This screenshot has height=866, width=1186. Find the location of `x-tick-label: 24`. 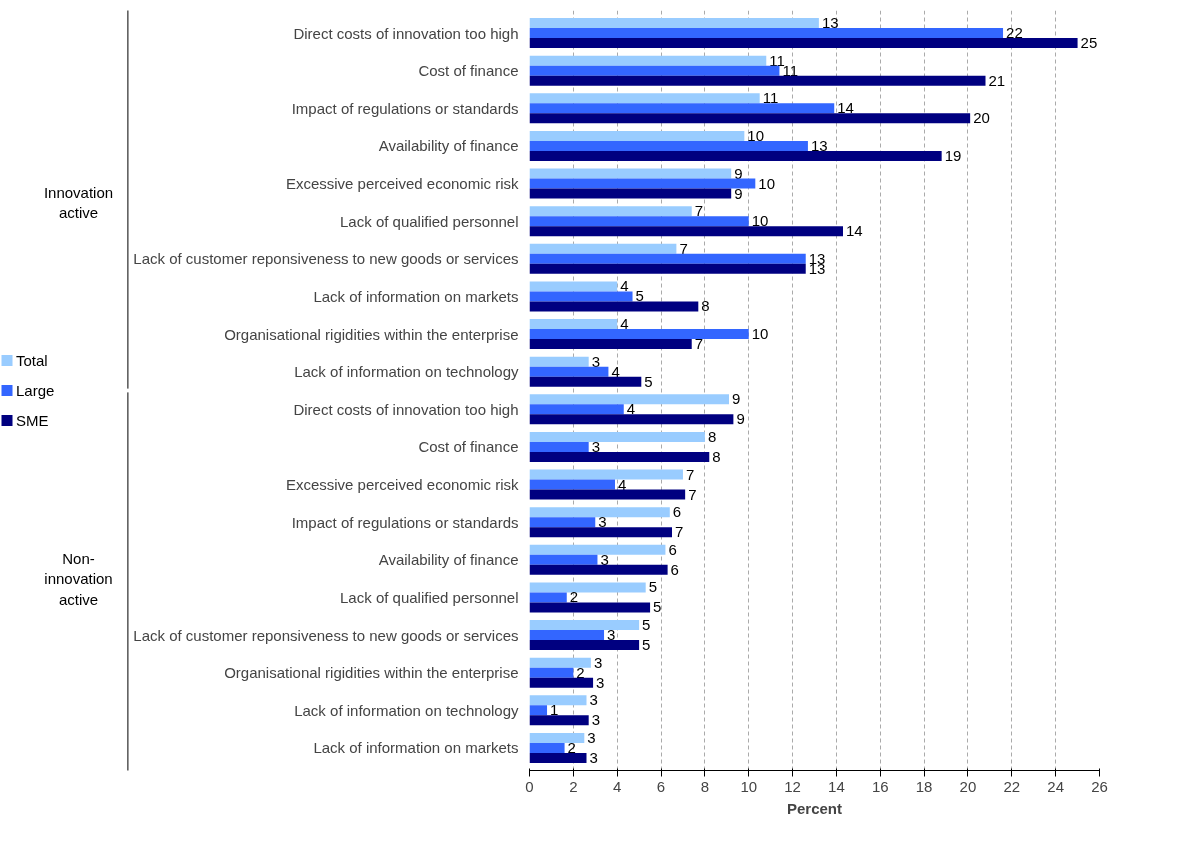

x-tick-label: 24 is located at coordinates (1055, 786).